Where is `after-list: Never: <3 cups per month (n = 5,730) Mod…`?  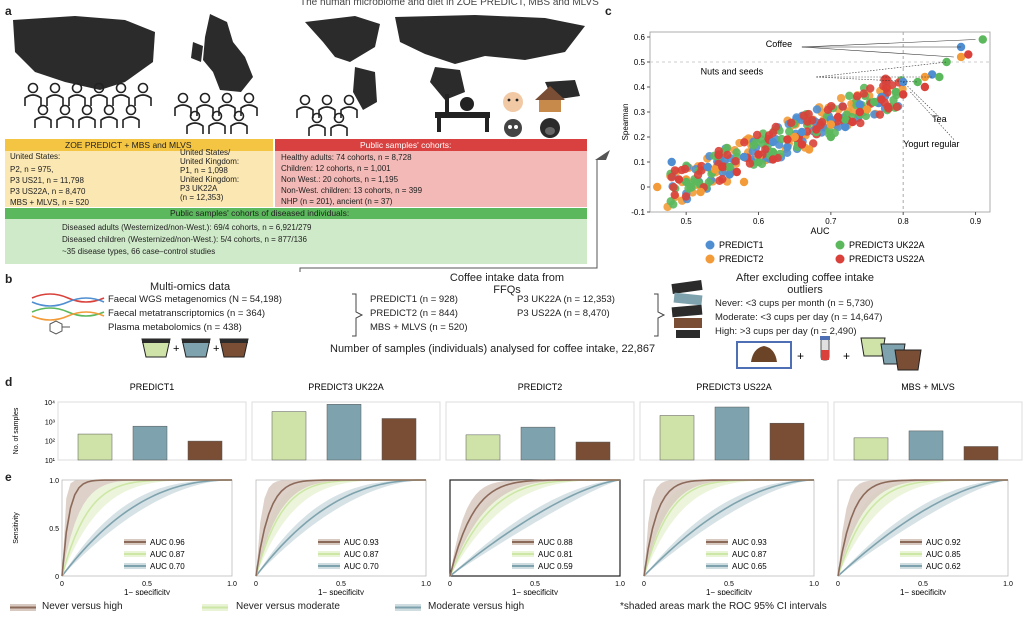
after-list: Never: <3 cups per month (n = 5,730) Mod… is located at coordinates (798, 318).